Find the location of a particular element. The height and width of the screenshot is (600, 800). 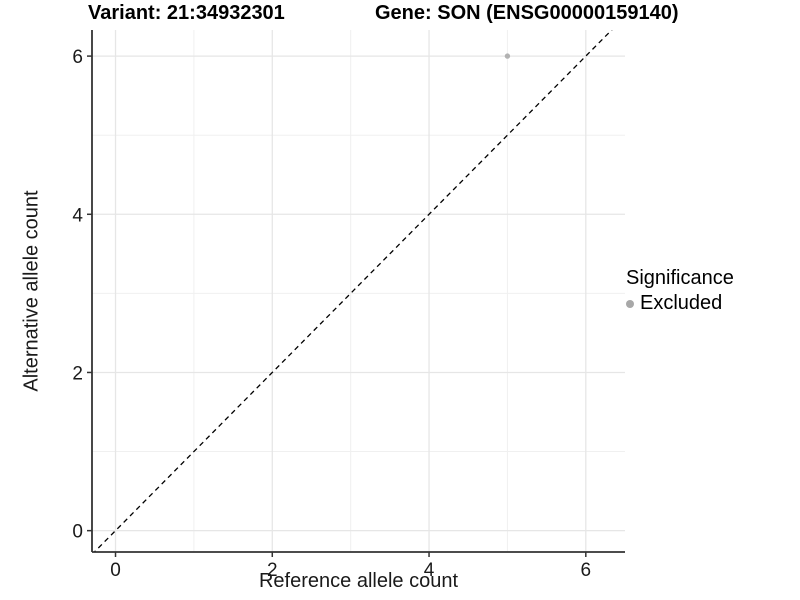

excluded-point-icon is located at coordinates (630, 303).